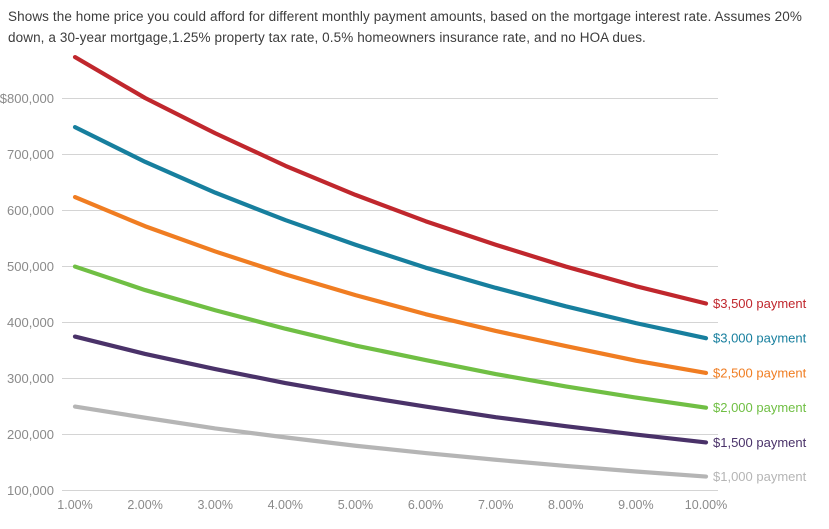 The height and width of the screenshot is (529, 829). I want to click on x-axis-tick-label: 3.00%, so click(214, 505).